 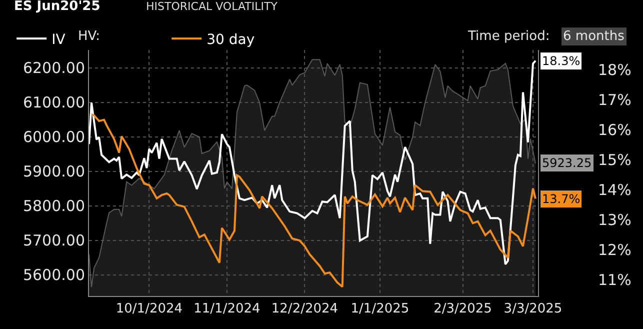 I want to click on y2-tick-label: 16%, so click(x=615, y=129).